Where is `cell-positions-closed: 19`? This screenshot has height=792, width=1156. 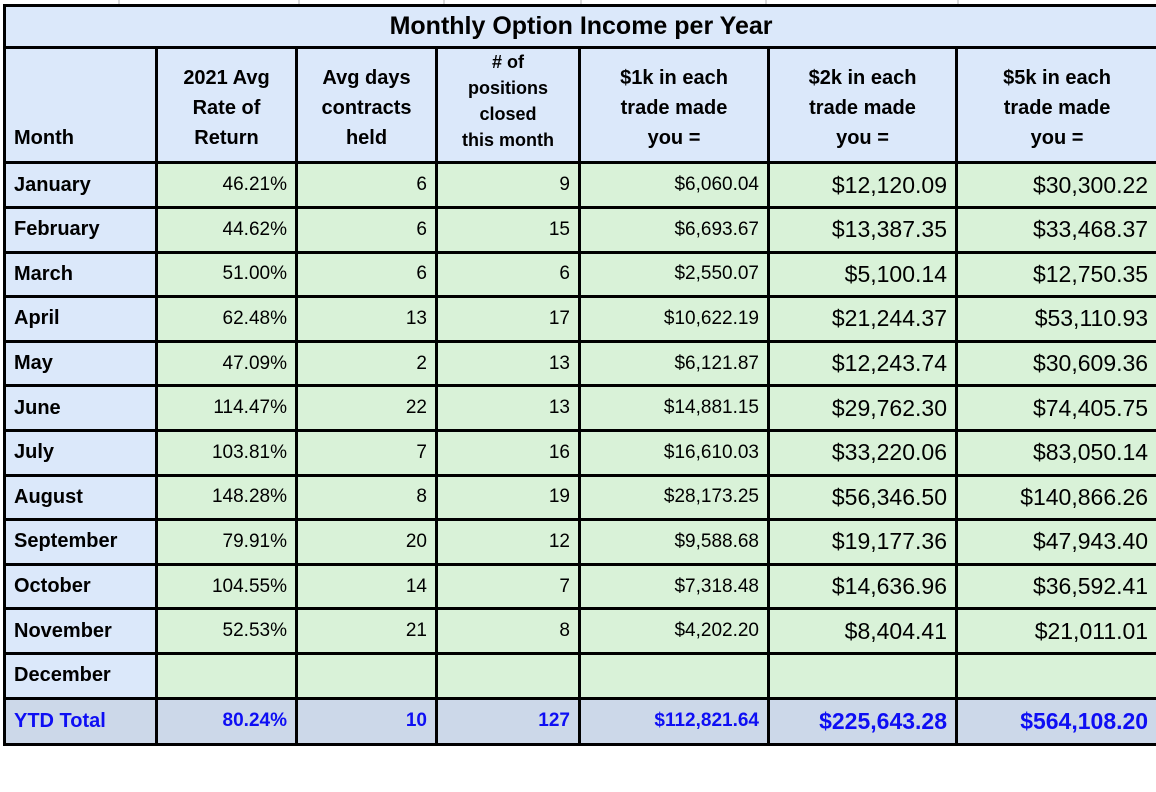
cell-positions-closed: 19 is located at coordinates (508, 497).